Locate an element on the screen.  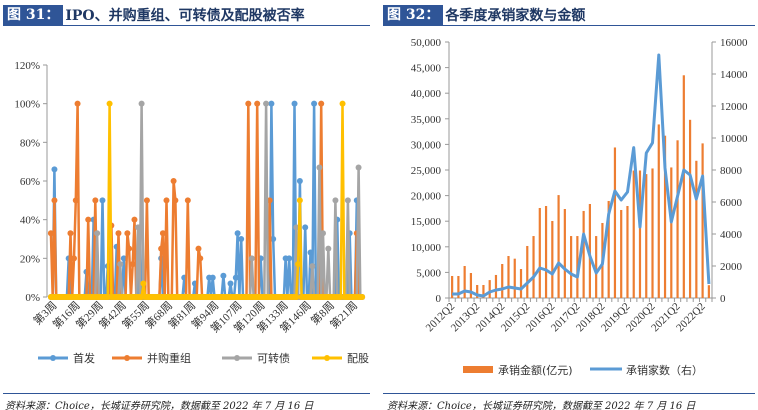
legend-label: 并购重组 is located at coordinates (169, 358).